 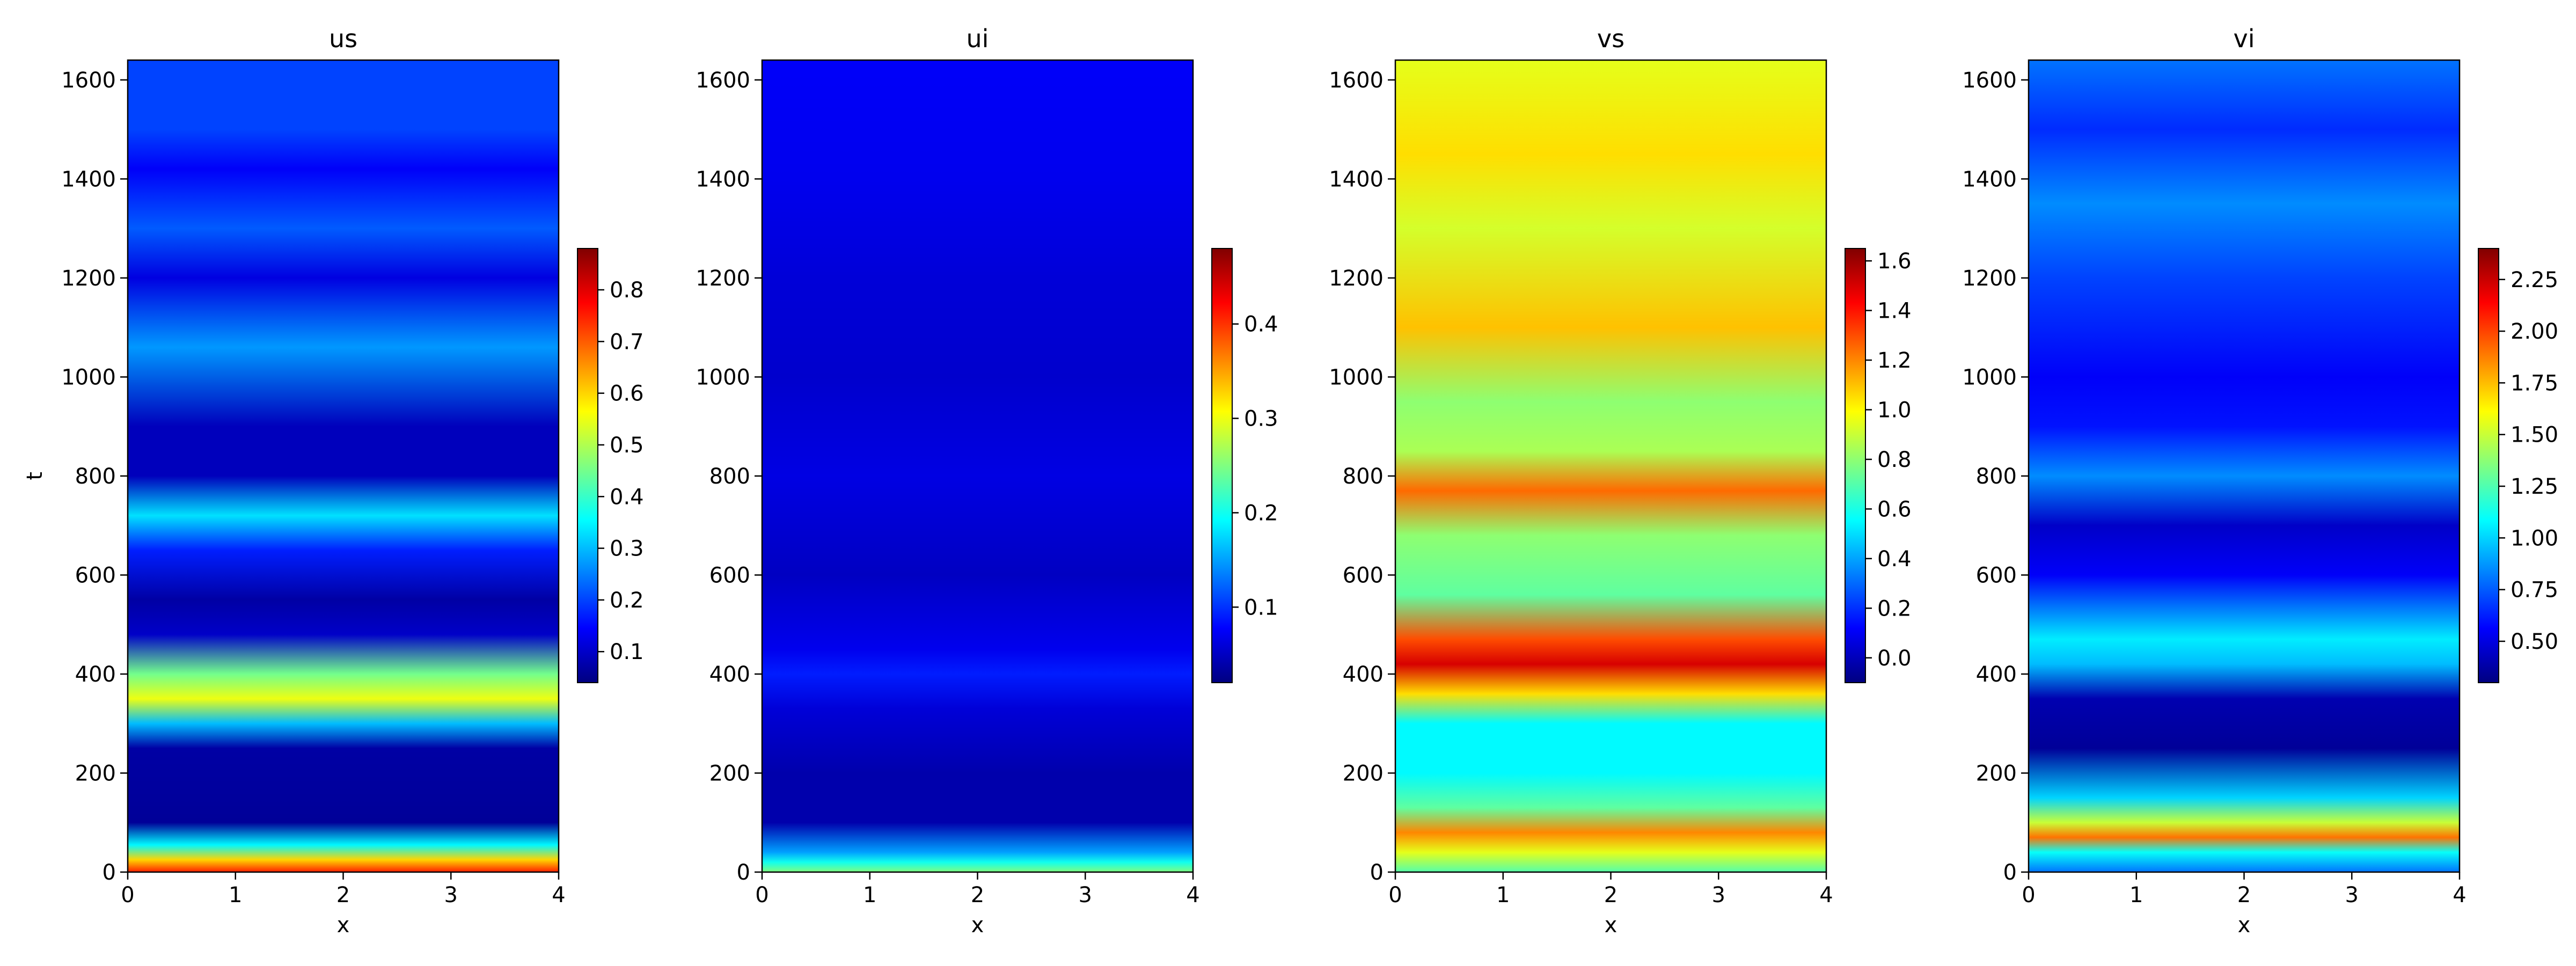 I want to click on colorbar-tick-label: 1.25, so click(x=2534, y=486).